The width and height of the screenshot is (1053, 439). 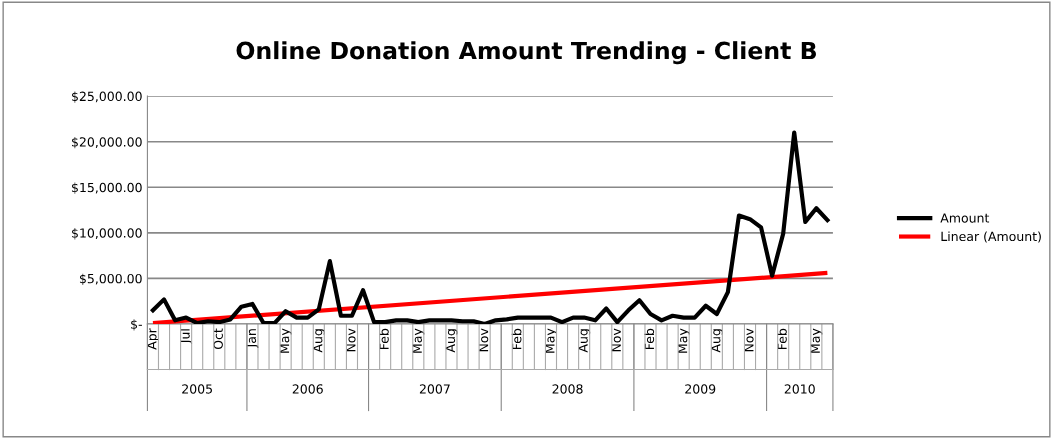 What do you see at coordinates (136, 325) in the screenshot?
I see `y-tick-label: $-` at bounding box center [136, 325].